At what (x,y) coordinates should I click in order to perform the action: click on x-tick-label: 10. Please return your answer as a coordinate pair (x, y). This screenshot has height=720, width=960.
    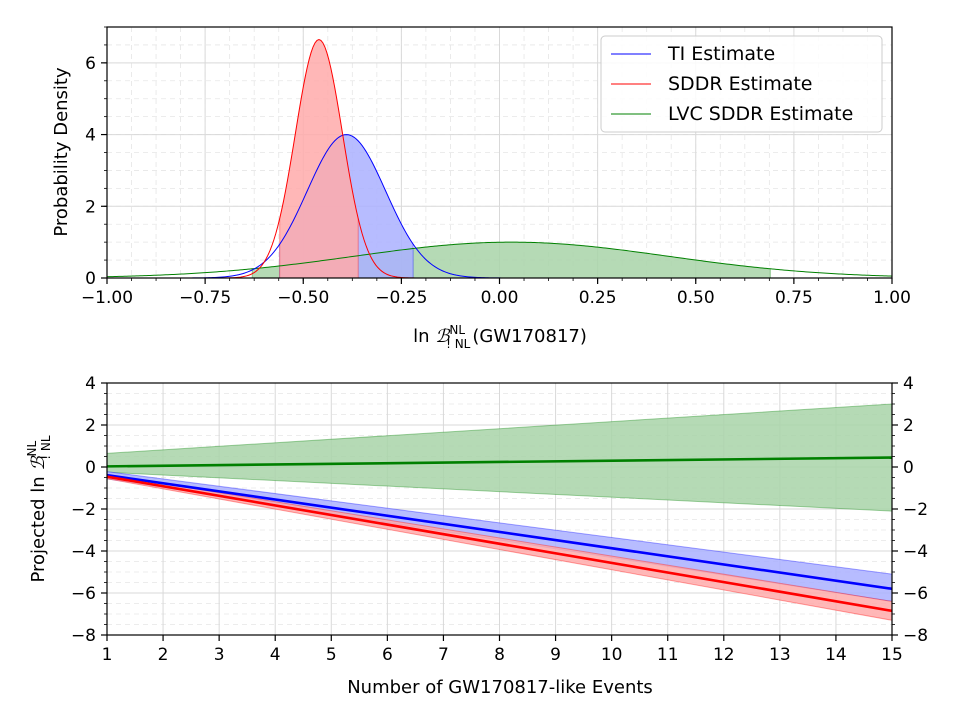
    Looking at the image, I should click on (612, 655).